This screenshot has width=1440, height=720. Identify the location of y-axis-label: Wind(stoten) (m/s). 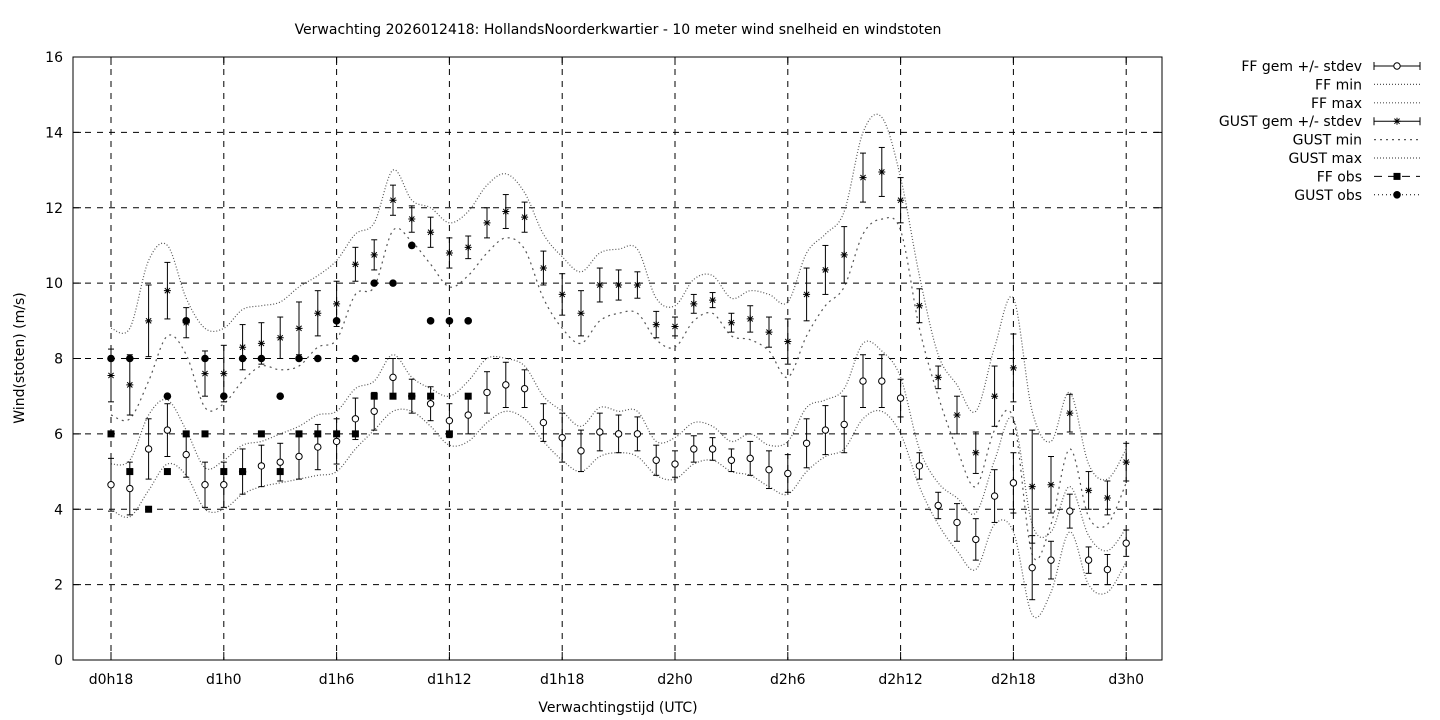
(20, 357).